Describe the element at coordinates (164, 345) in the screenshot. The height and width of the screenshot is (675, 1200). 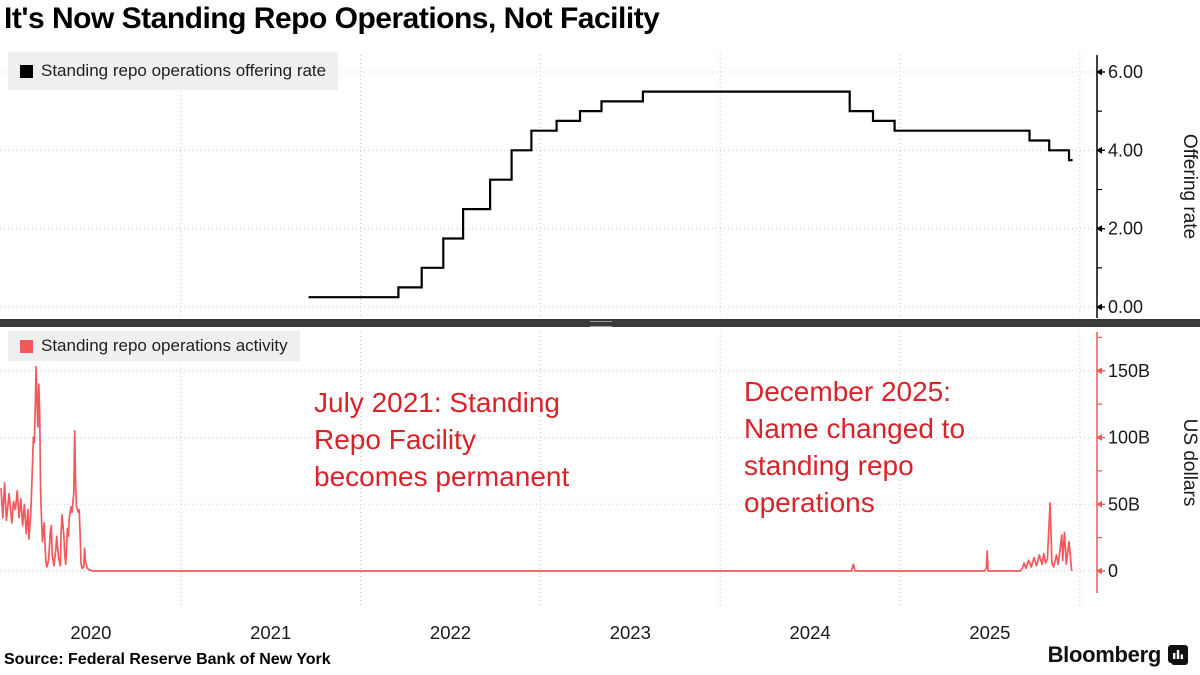
I see `activity-legend-label: Standing repo operations activity` at that location.